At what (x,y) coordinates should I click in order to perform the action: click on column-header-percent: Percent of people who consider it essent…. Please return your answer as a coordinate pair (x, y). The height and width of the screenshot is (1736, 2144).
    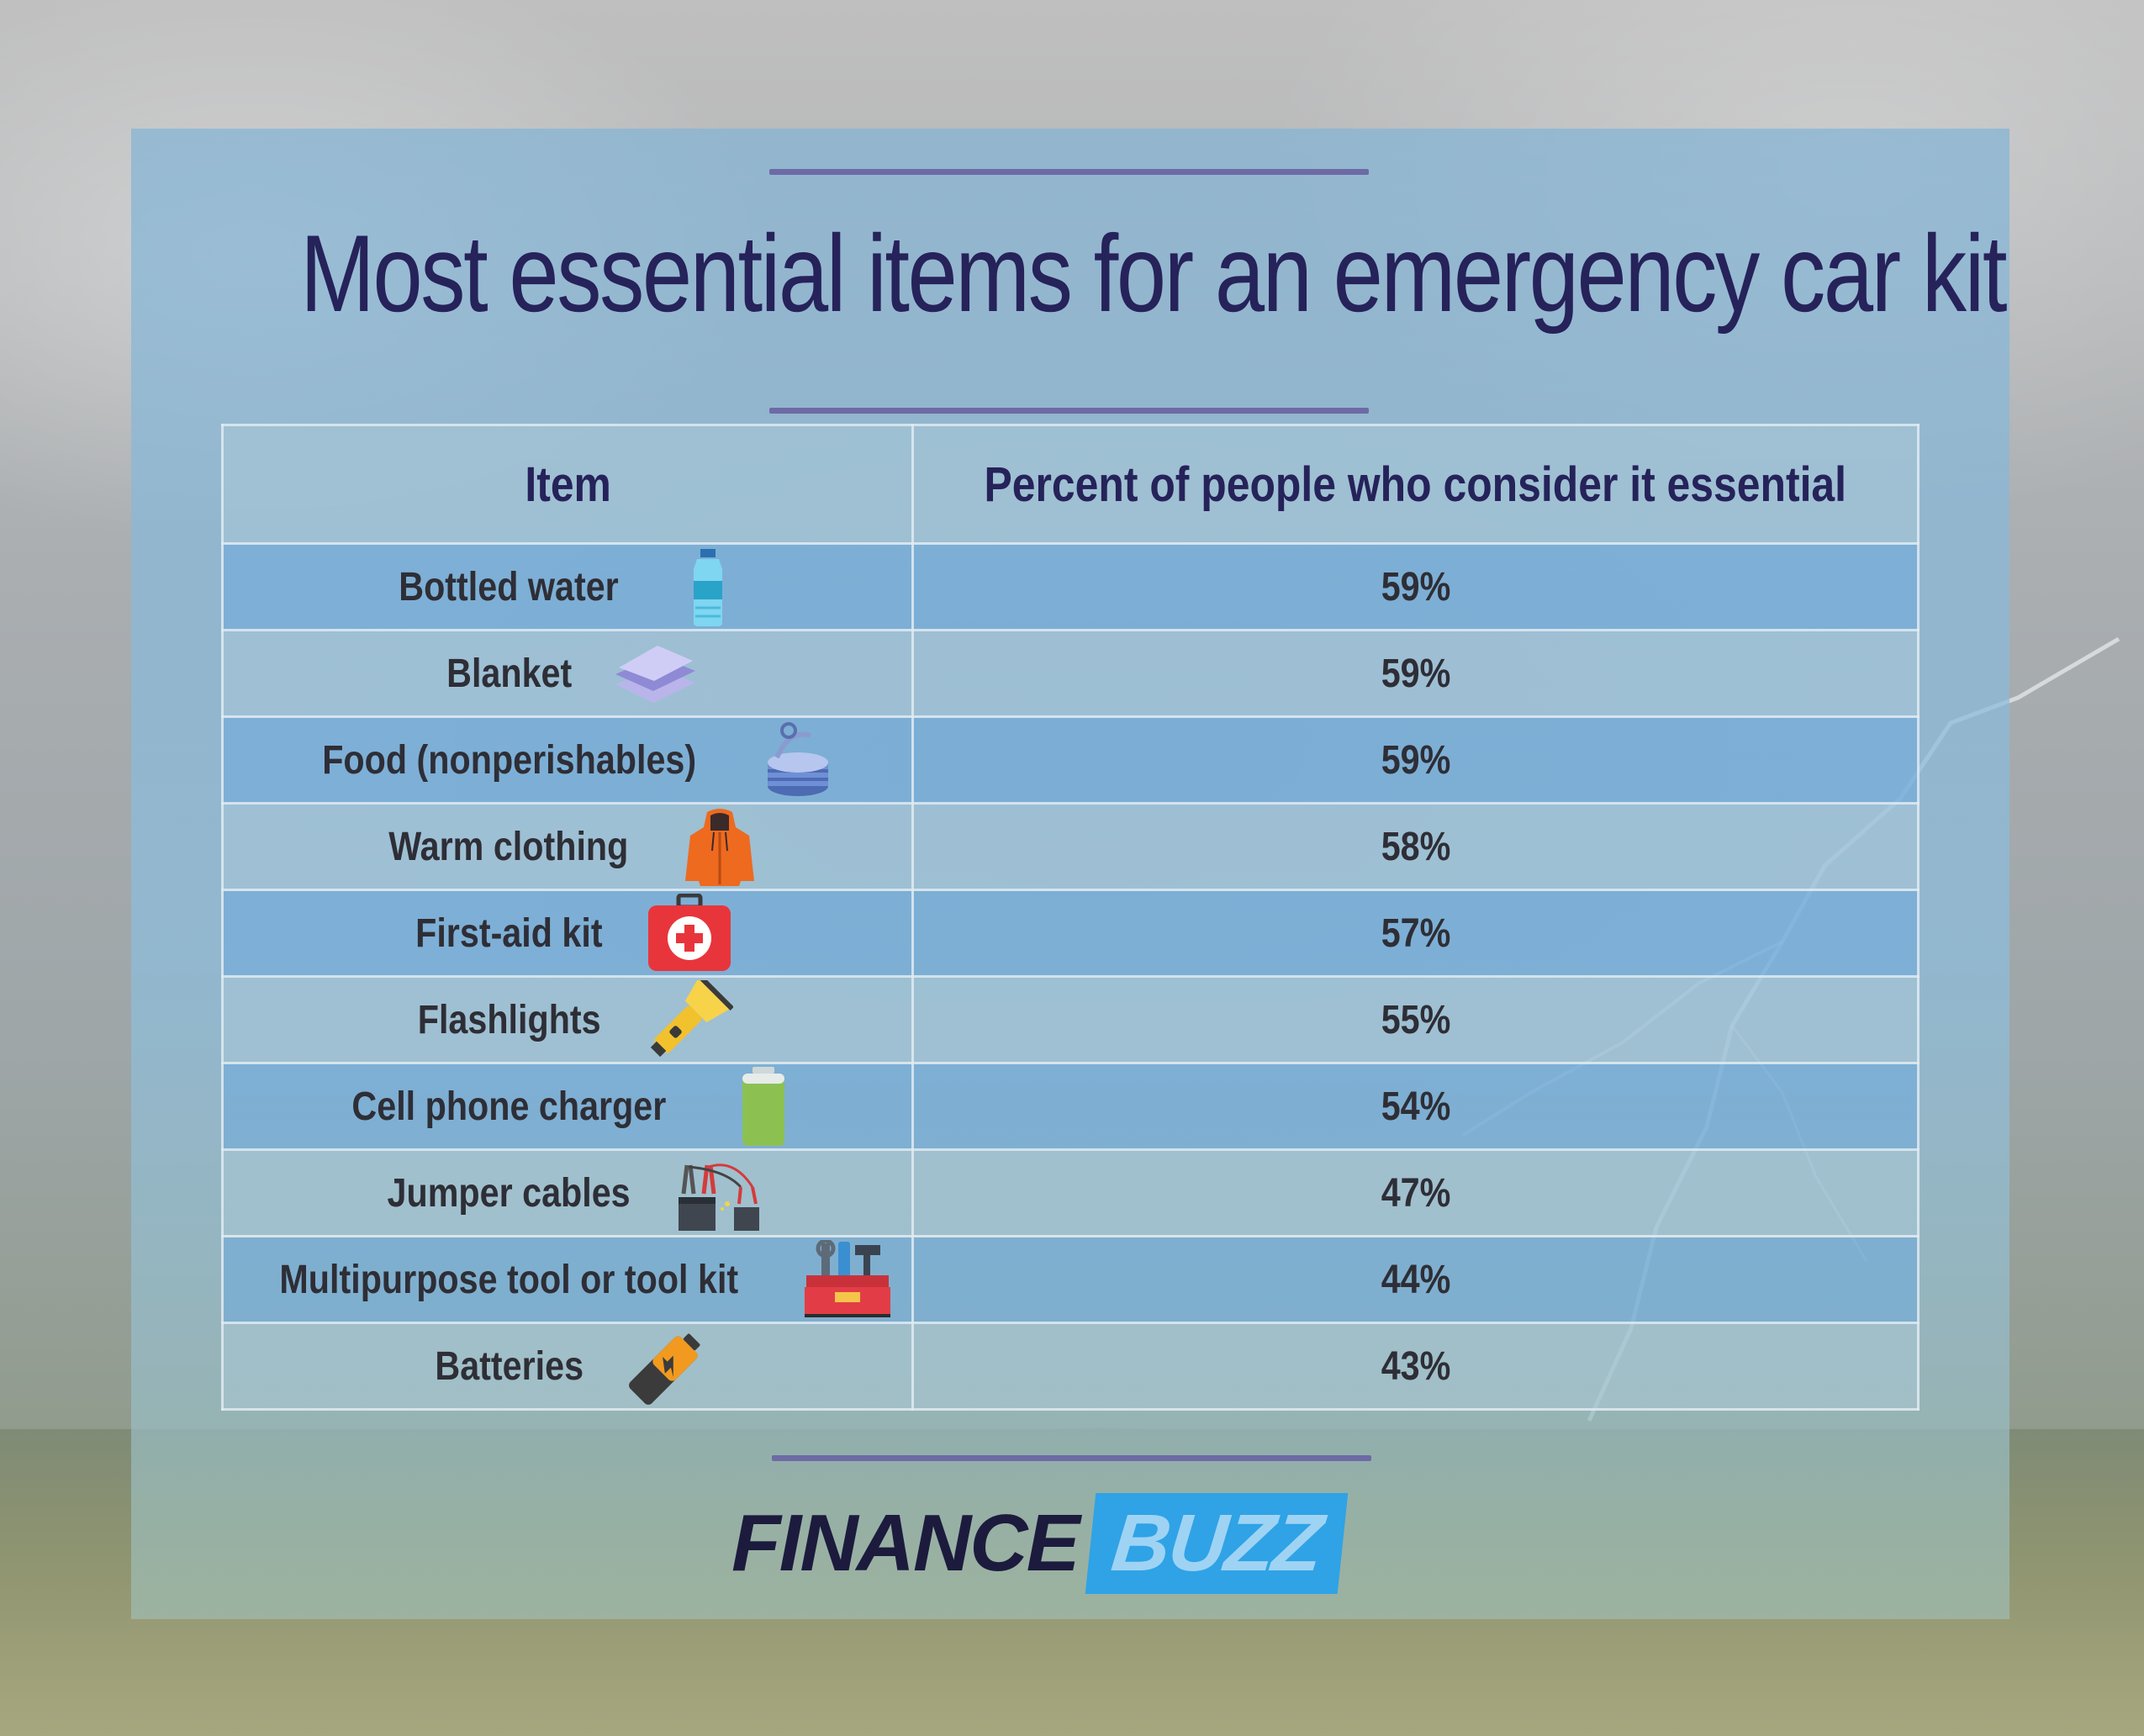
    Looking at the image, I should click on (1415, 484).